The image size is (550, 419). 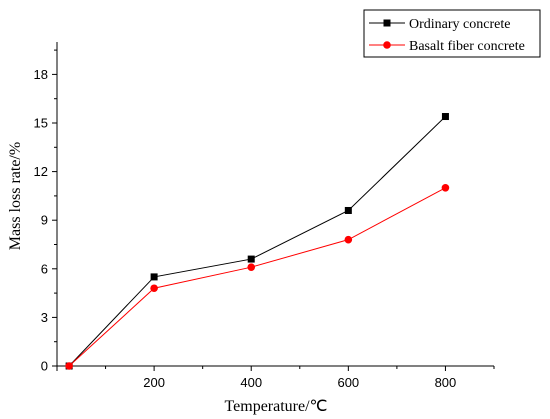 I want to click on legend-item: Basalt fiber concrete, so click(x=447, y=46).